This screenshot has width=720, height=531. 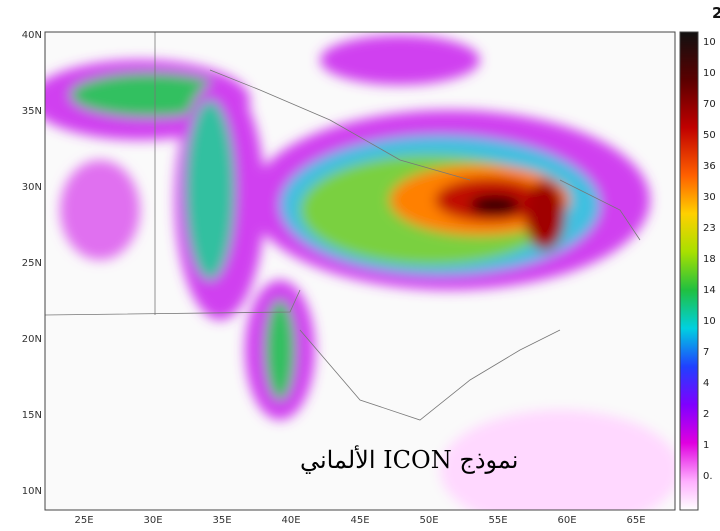 I want to click on lat-label: 15N, so click(x=32, y=415).